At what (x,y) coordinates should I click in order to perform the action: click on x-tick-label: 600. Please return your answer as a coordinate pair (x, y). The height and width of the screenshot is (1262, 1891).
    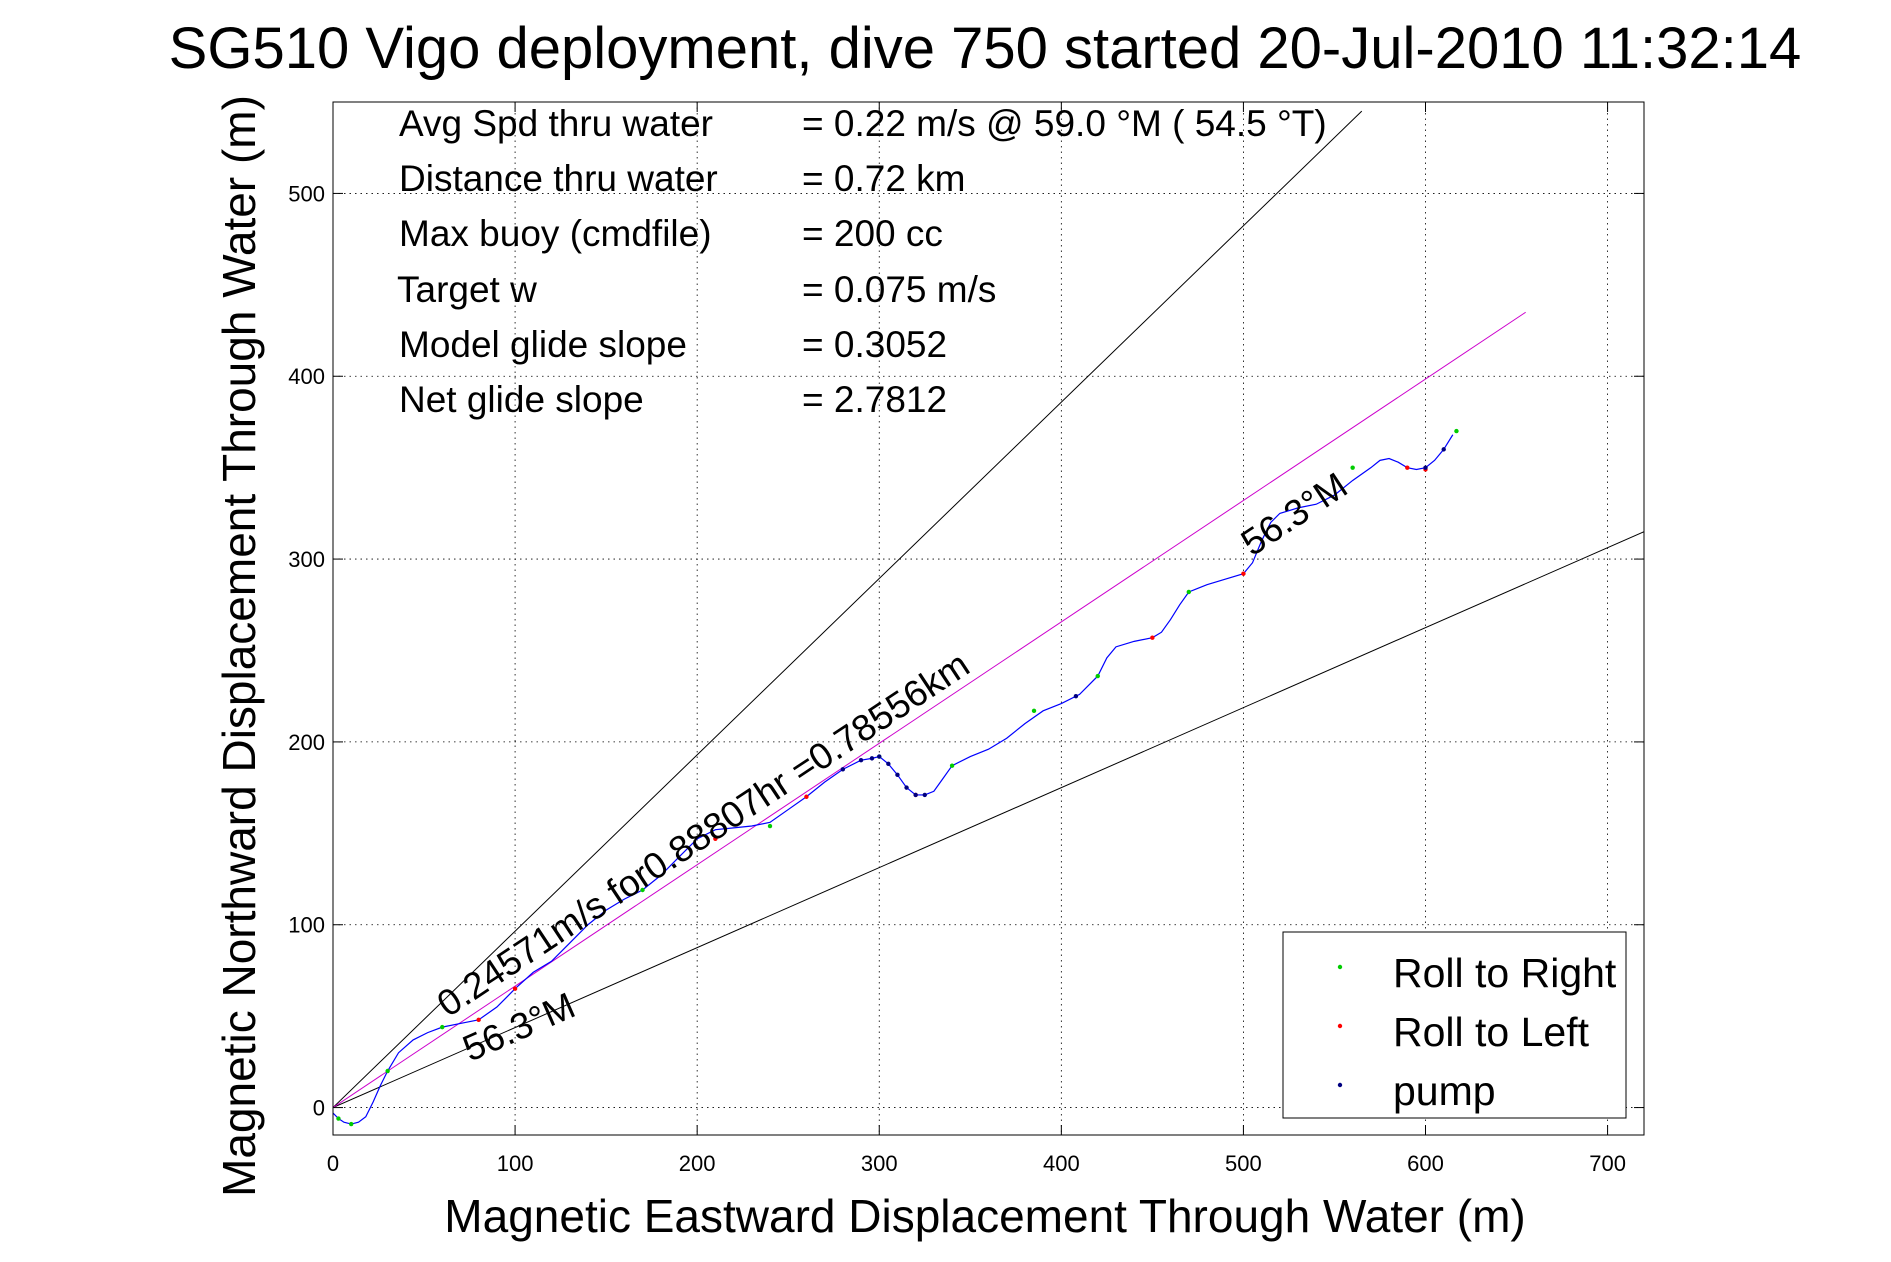
    Looking at the image, I should click on (1425, 1163).